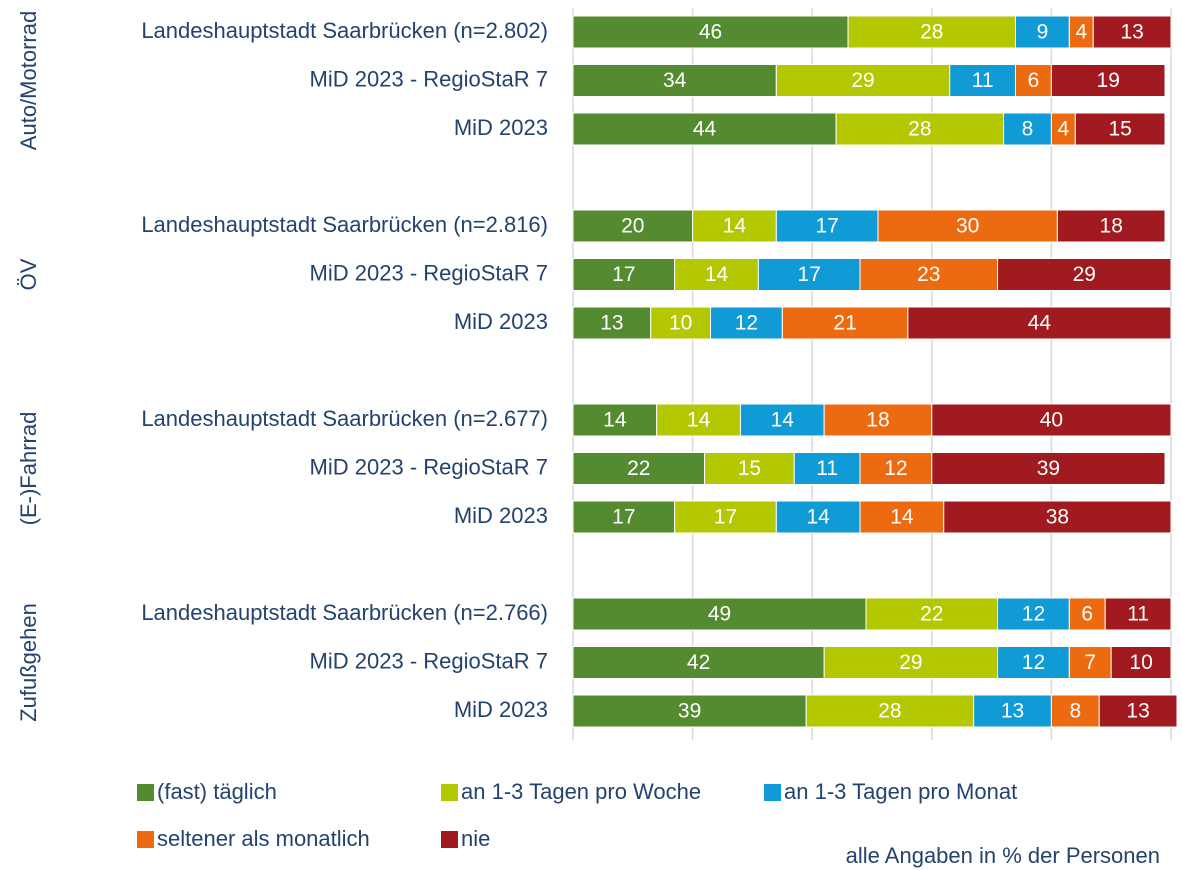 The width and height of the screenshot is (1182, 870). Describe the element at coordinates (1108, 80) in the screenshot. I see `value-label: 19` at that location.